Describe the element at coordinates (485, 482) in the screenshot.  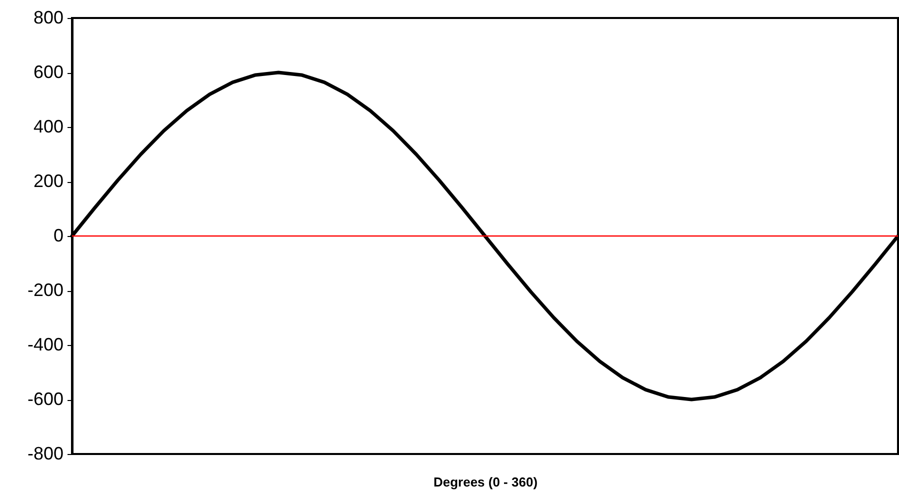
I see `x-axis-title: Degrees (0 - 360)` at that location.